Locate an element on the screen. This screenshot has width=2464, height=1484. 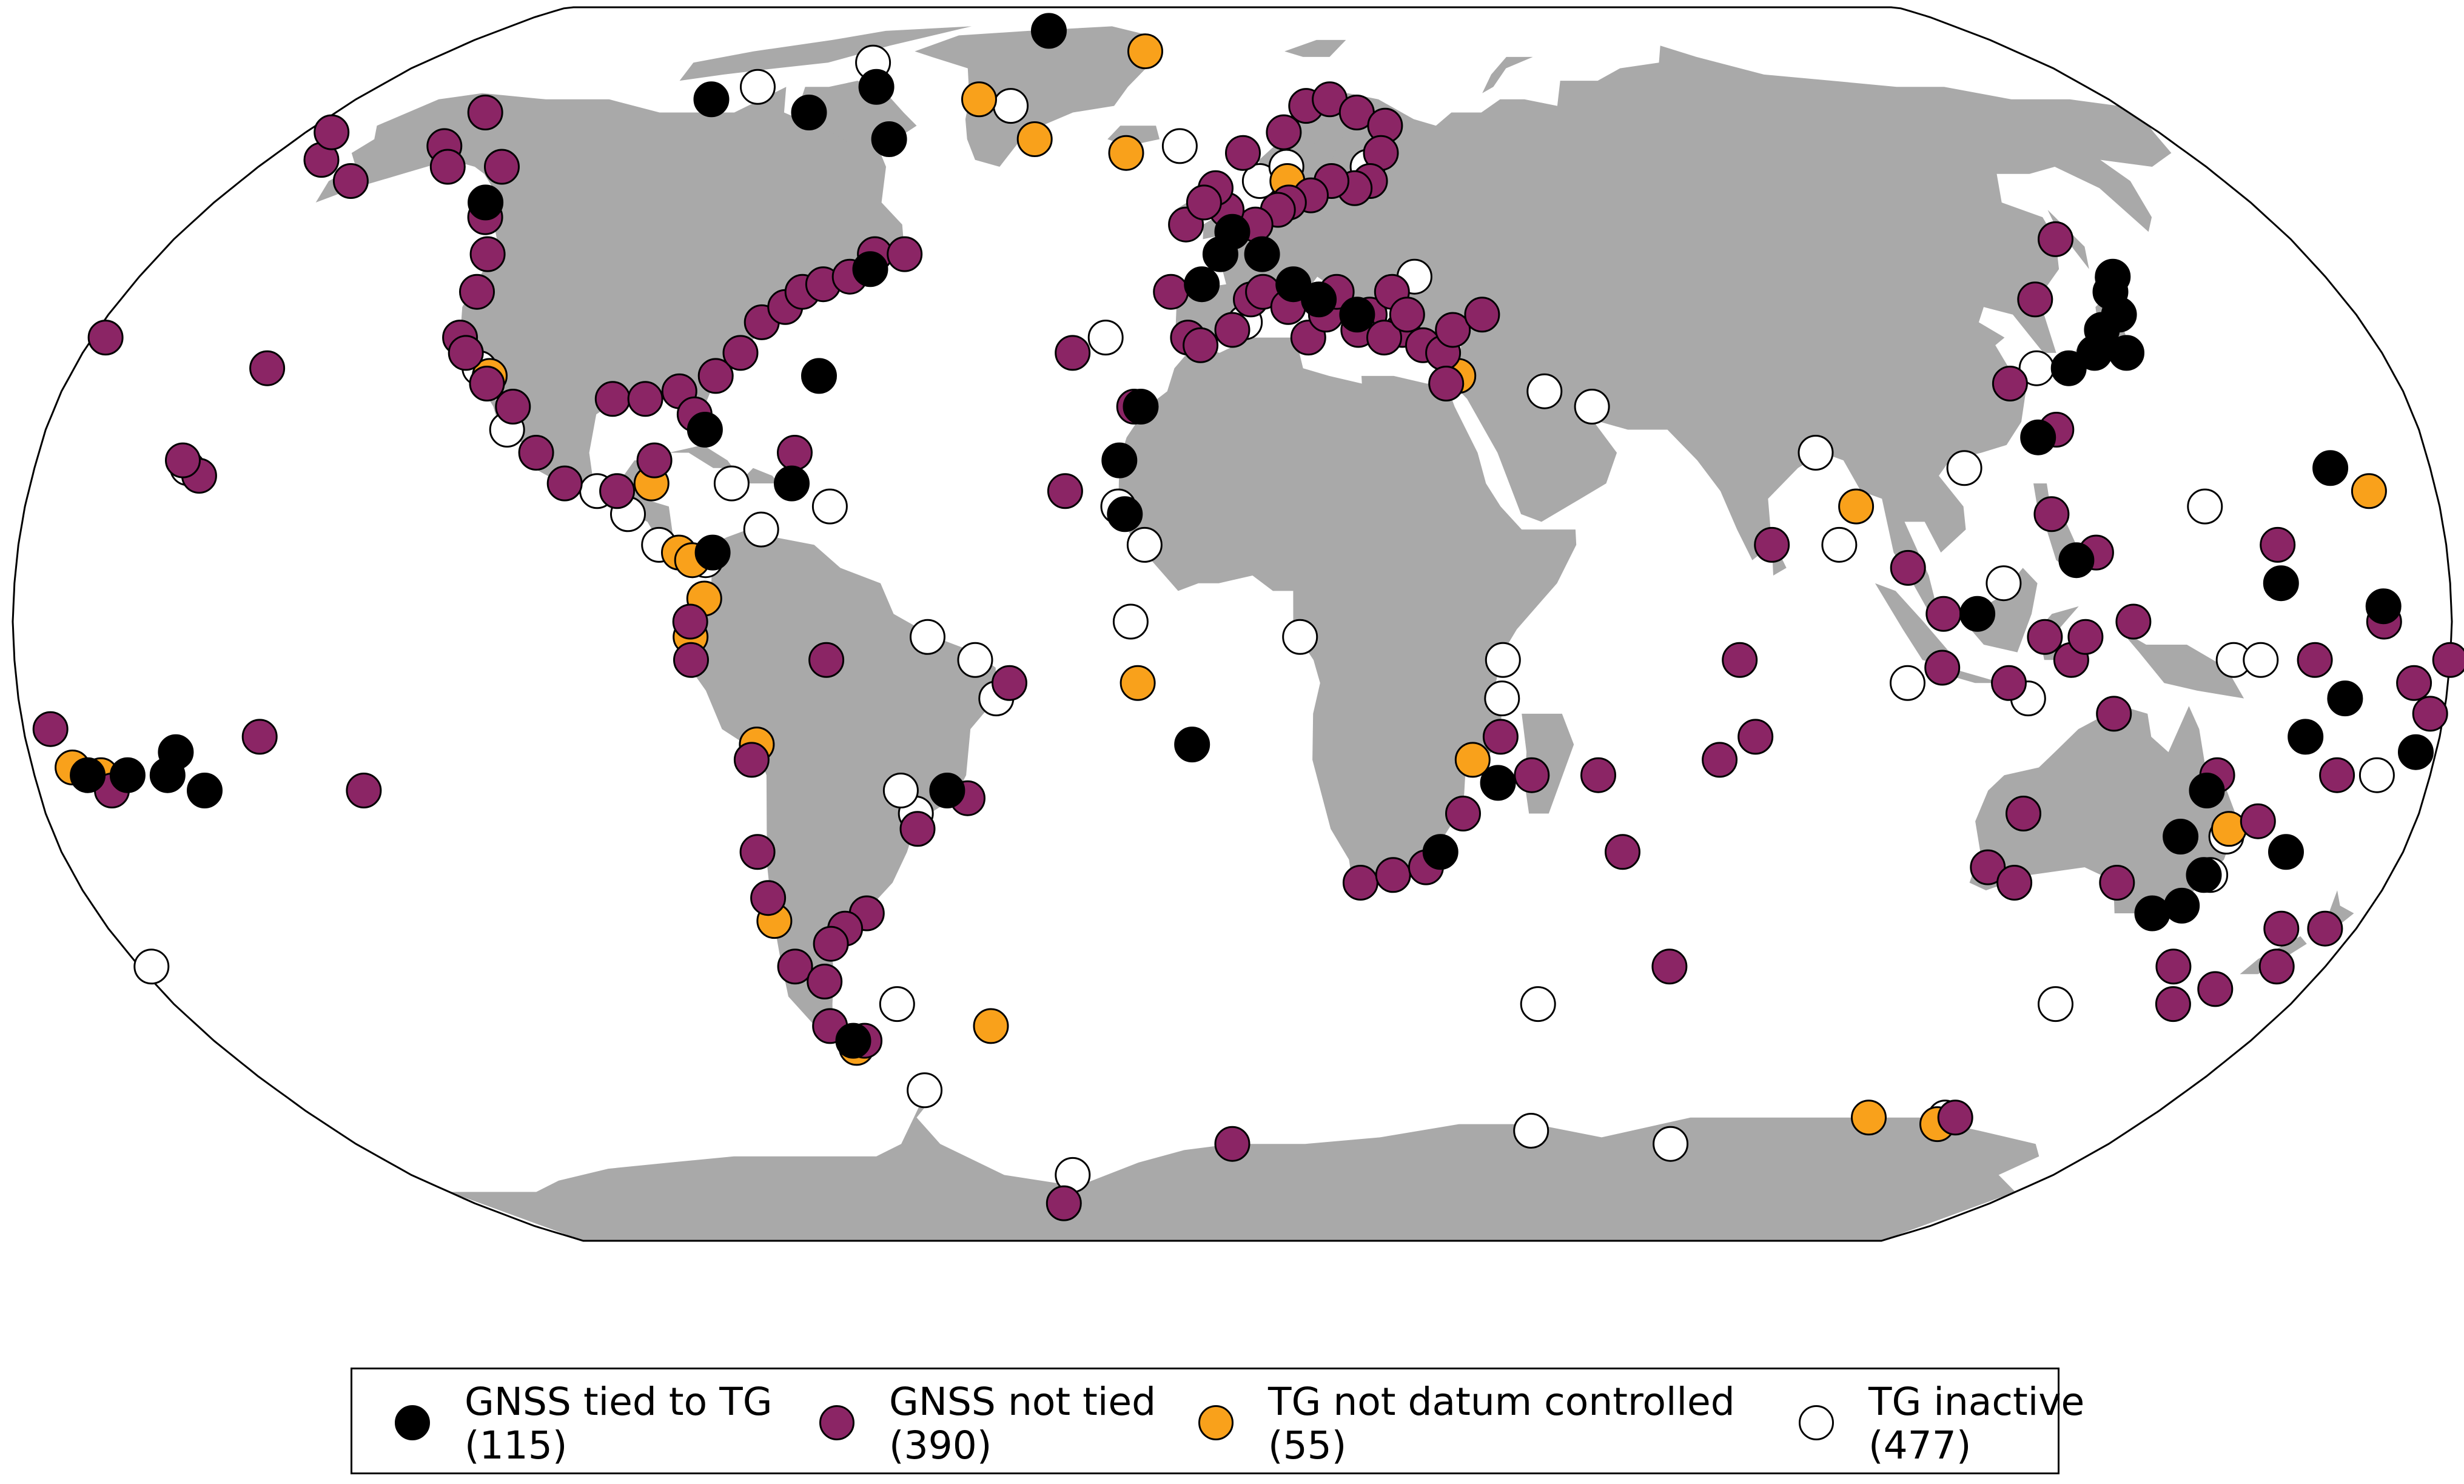
legend-text-tg-not-datum: TG not datum controlled (55) is located at coordinates (1501, 1424).